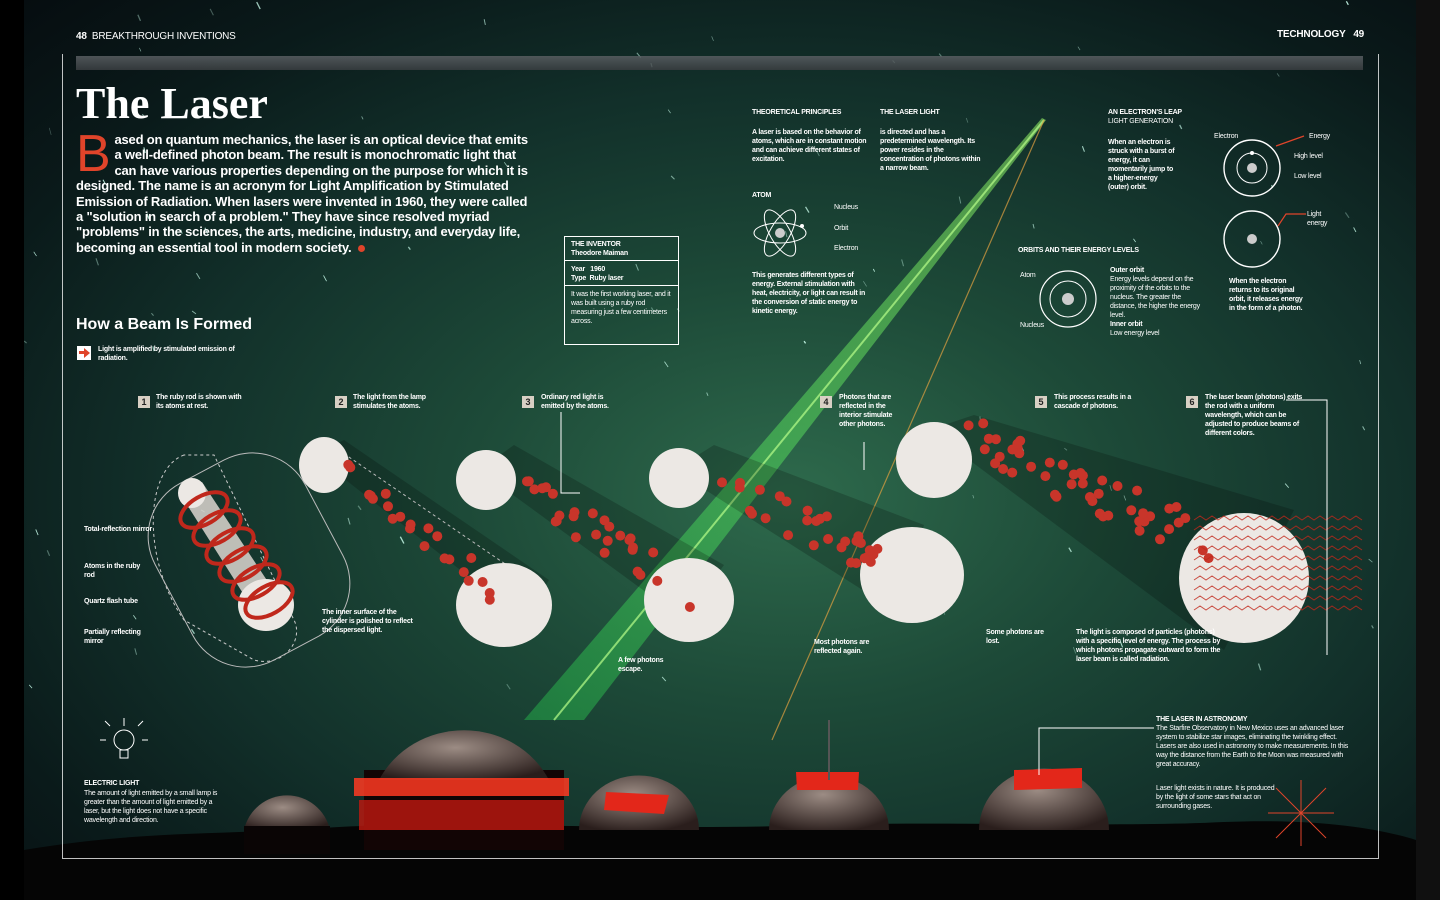 This screenshot has height=900, width=1440. What do you see at coordinates (579, 278) in the screenshot?
I see `inventor-type-label: Type` at bounding box center [579, 278].